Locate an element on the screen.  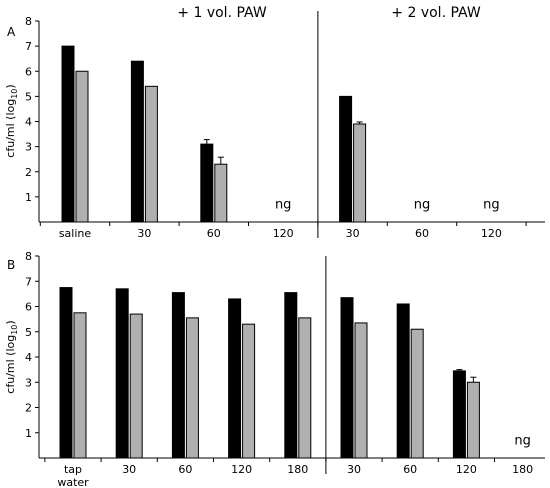
panel-label: B is located at coordinates (11, 265).